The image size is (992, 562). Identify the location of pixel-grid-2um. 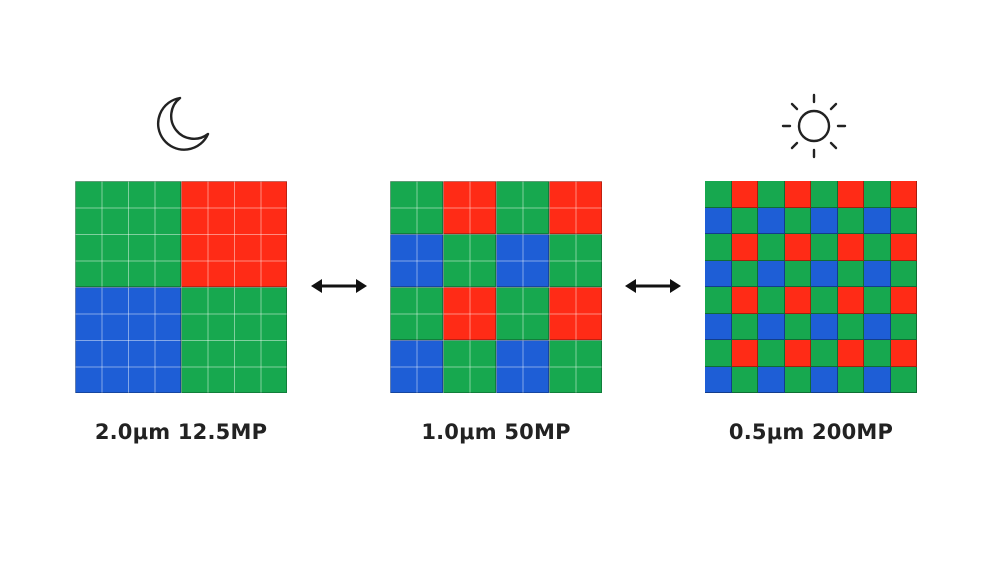
(181, 287).